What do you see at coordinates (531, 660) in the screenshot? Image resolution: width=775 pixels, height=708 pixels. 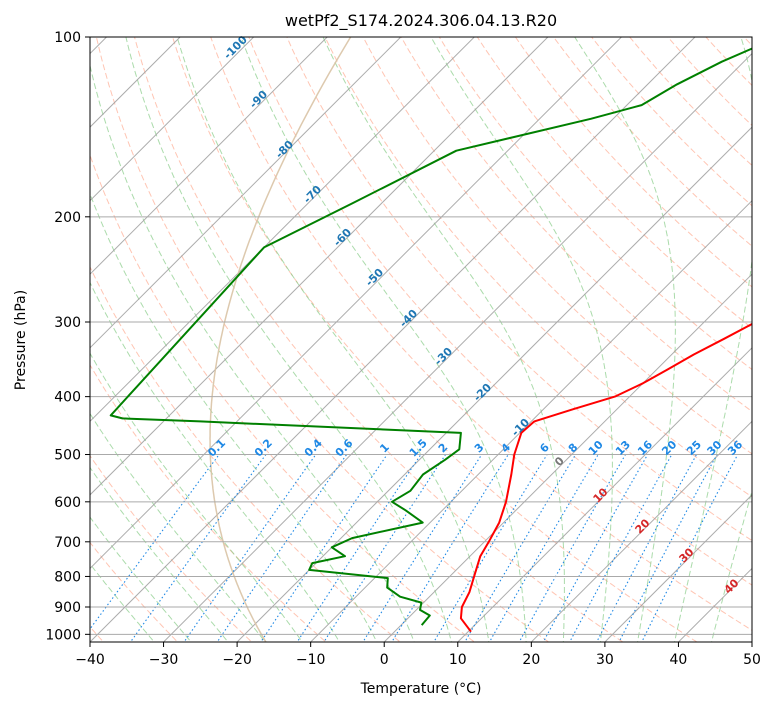 I see `x-tick-label: 20` at bounding box center [531, 660].